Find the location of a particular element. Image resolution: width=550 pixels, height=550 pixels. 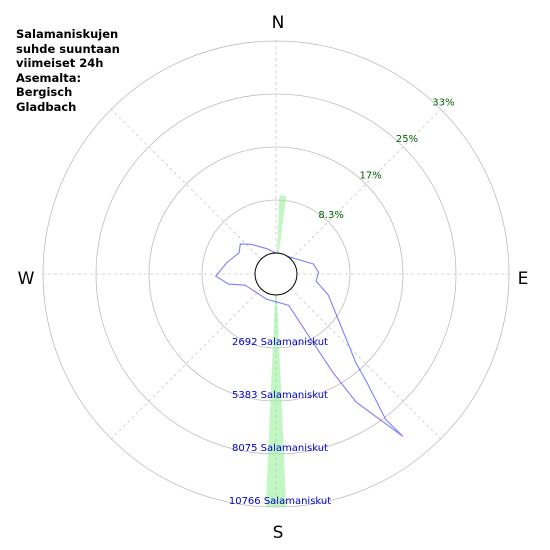

percent-ring-label: 25% is located at coordinates (407, 139).